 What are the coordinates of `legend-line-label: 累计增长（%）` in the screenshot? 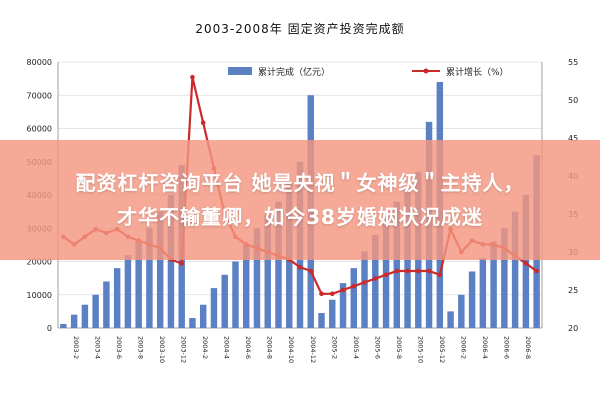 It's located at (477, 72).